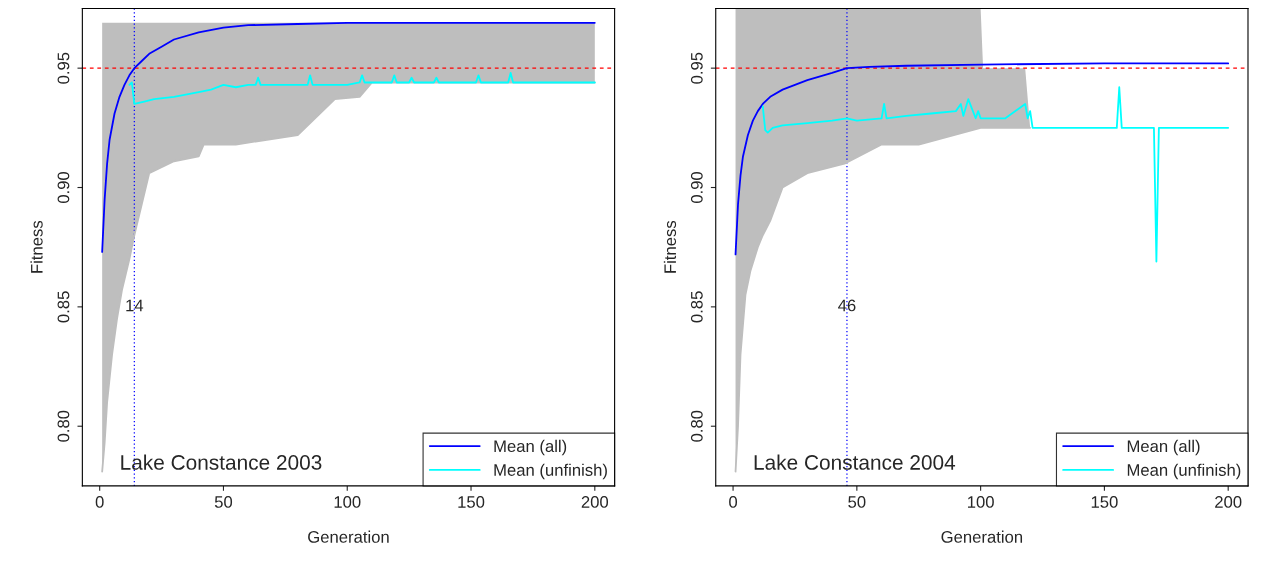 The height and width of the screenshot is (565, 1267). Describe the element at coordinates (847, 305) in the screenshot. I see `annotation: 46` at that location.